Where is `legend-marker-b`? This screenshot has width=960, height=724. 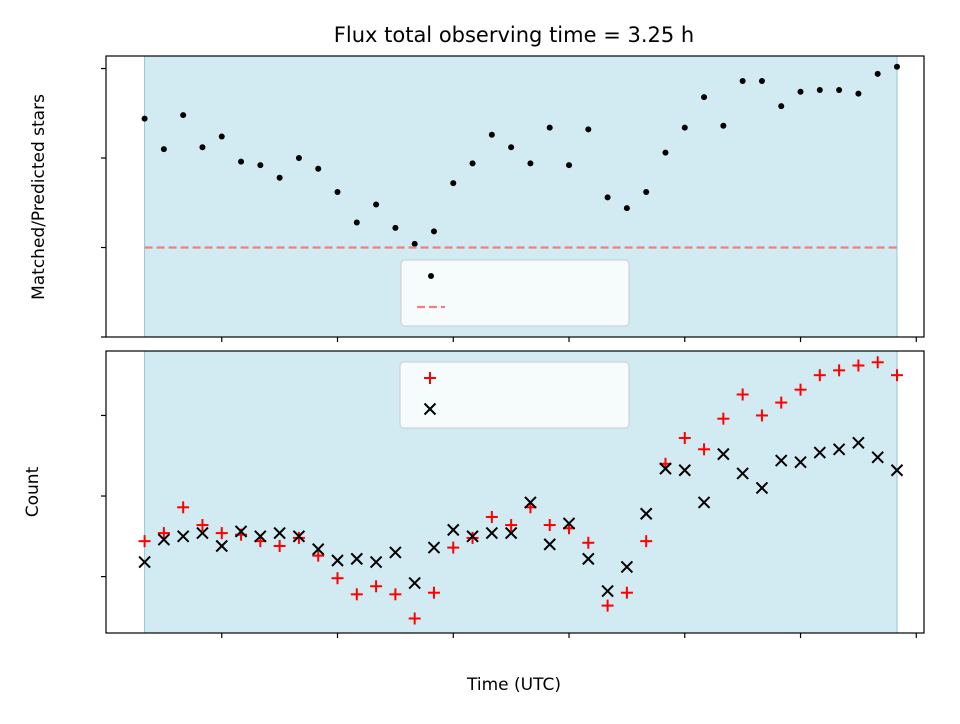
legend-marker-b is located at coordinates (430, 409).